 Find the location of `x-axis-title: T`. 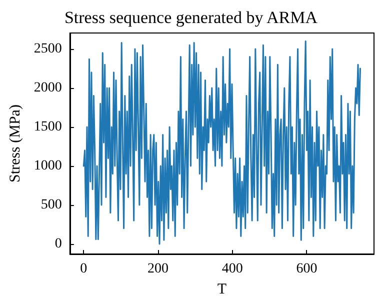

x-axis-title: T is located at coordinates (222, 290).